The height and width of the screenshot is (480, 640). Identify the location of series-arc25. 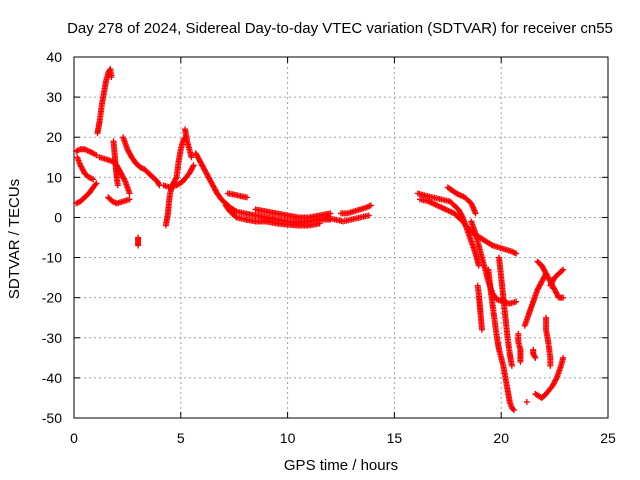
(505, 311).